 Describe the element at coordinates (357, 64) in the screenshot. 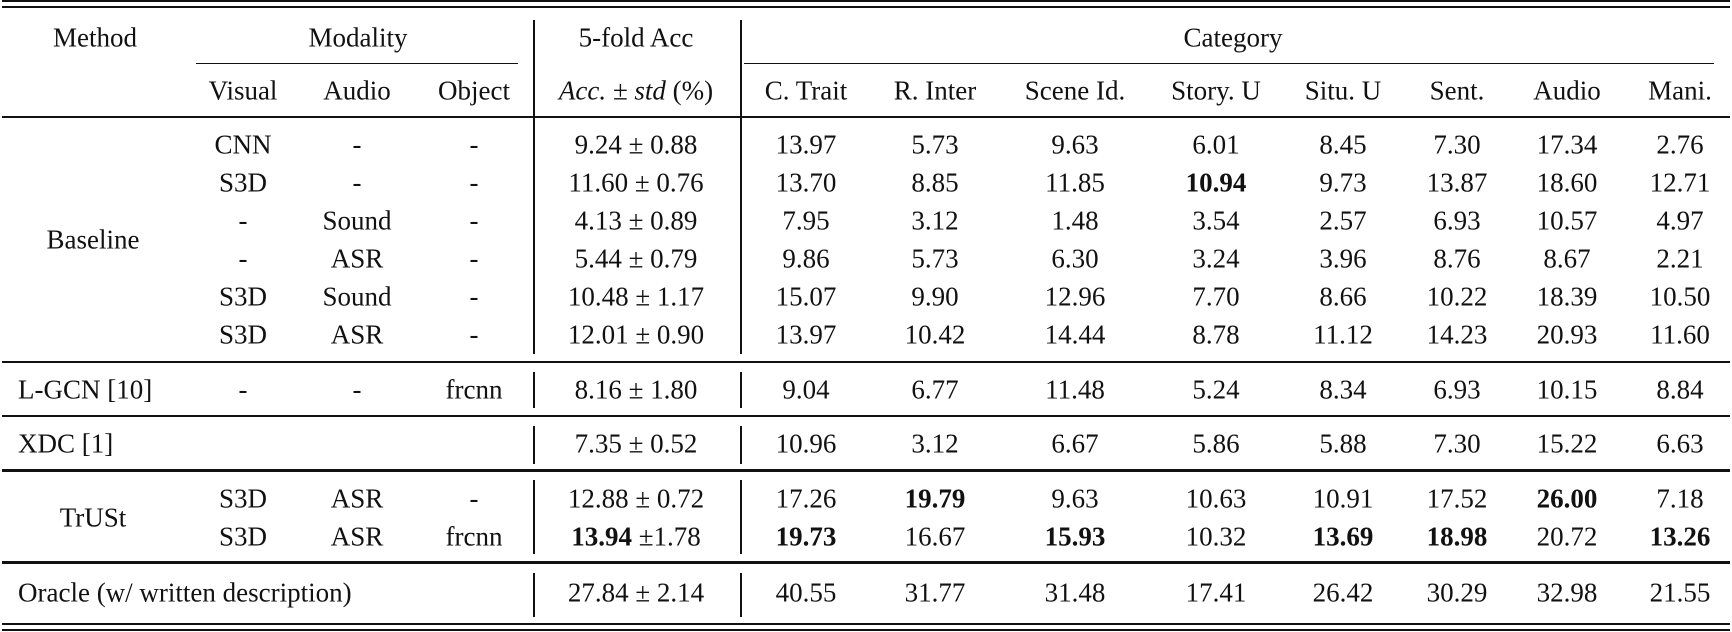

I see `modality-underline` at that location.